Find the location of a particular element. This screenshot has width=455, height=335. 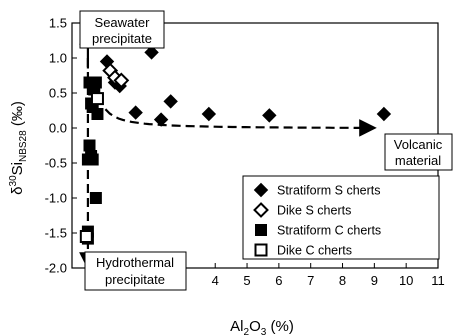

legend-label: Stratiform S cherts is located at coordinates (329, 191).